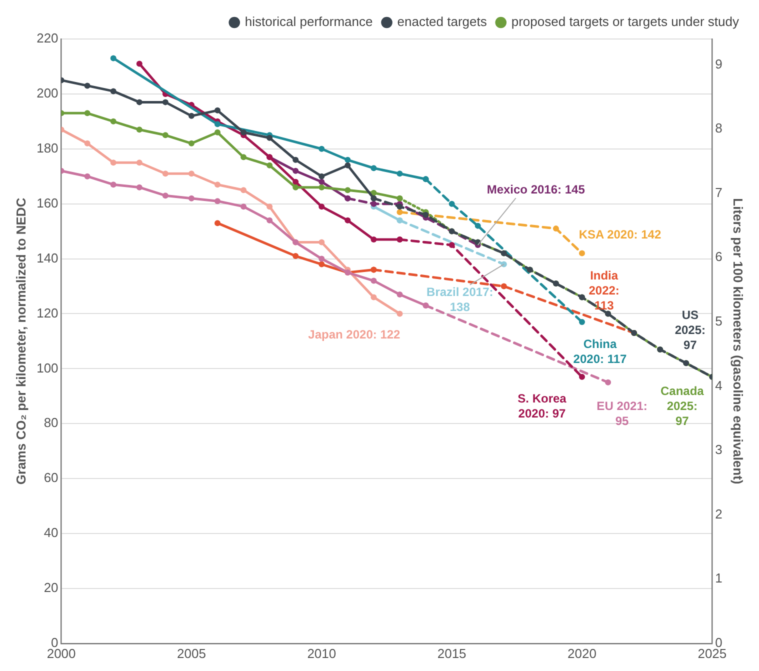 This screenshot has width=759, height=671. I want to click on y2-tick-label: 6, so click(718, 256).